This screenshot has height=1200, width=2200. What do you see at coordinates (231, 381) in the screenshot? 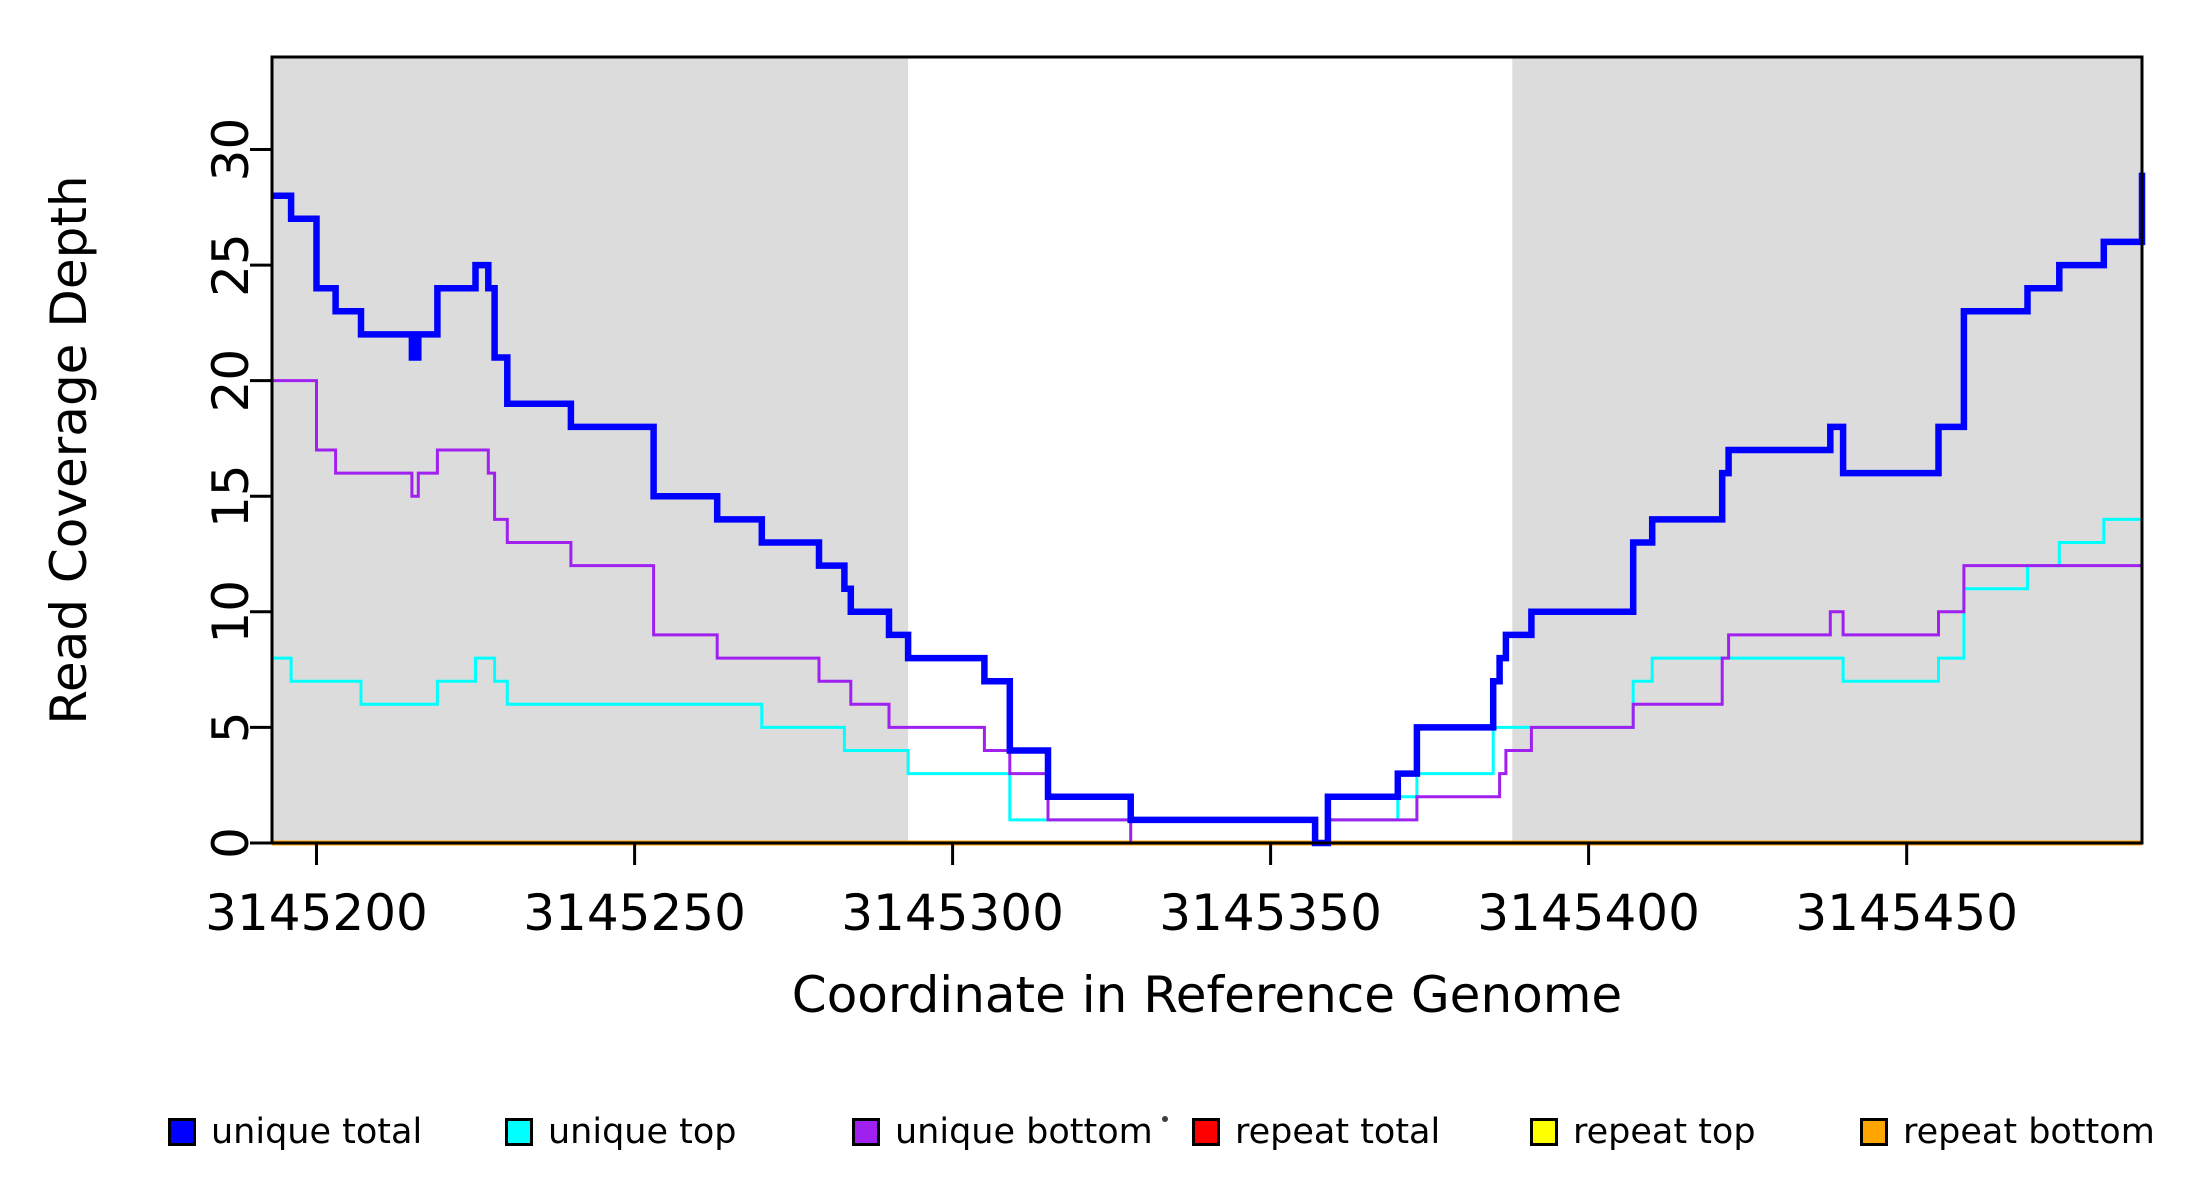
I see `y-tick-label: 20` at bounding box center [231, 381].